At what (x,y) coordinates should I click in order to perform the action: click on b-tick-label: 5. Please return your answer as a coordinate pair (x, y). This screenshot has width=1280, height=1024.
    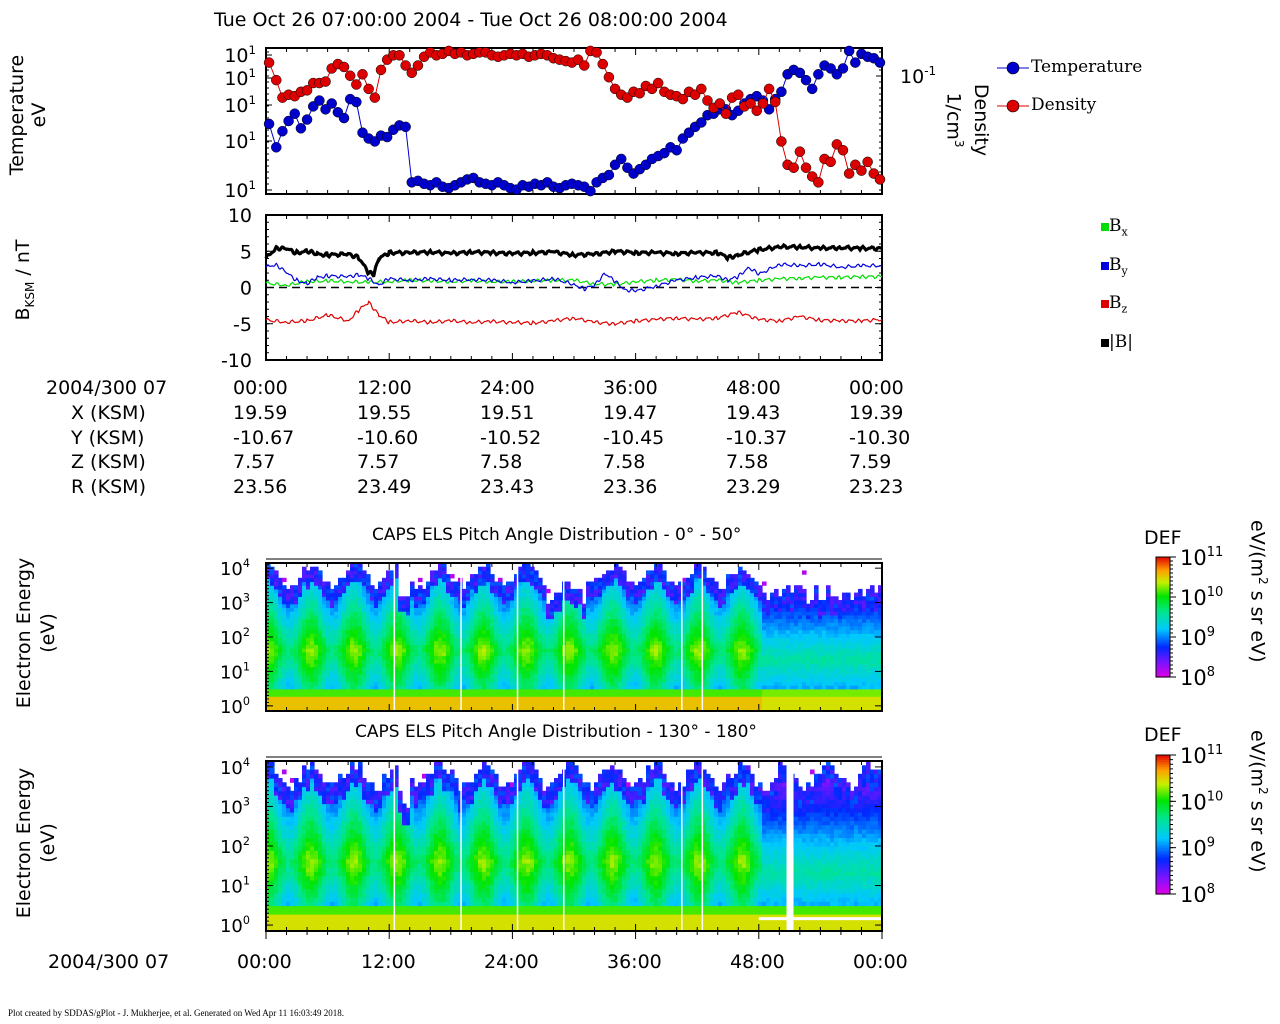
    Looking at the image, I should click on (246, 252).